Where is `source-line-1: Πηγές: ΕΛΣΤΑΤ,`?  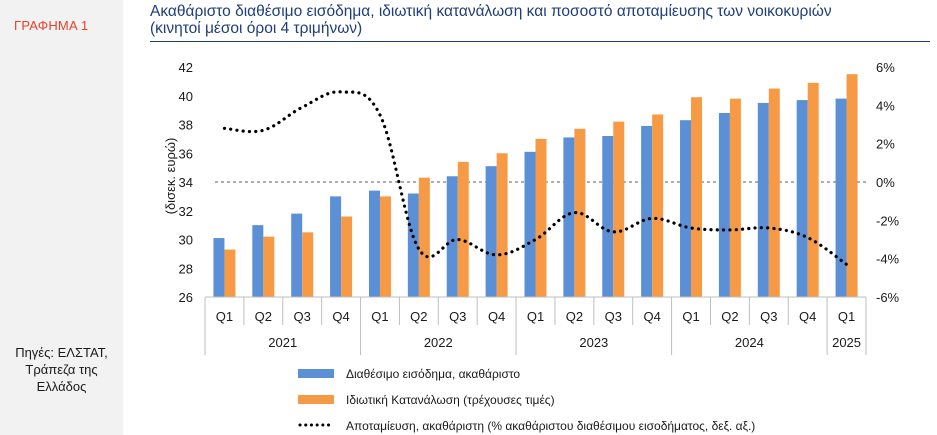
source-line-1: Πηγές: ΕΛΣΤΑΤ, is located at coordinates (61, 352).